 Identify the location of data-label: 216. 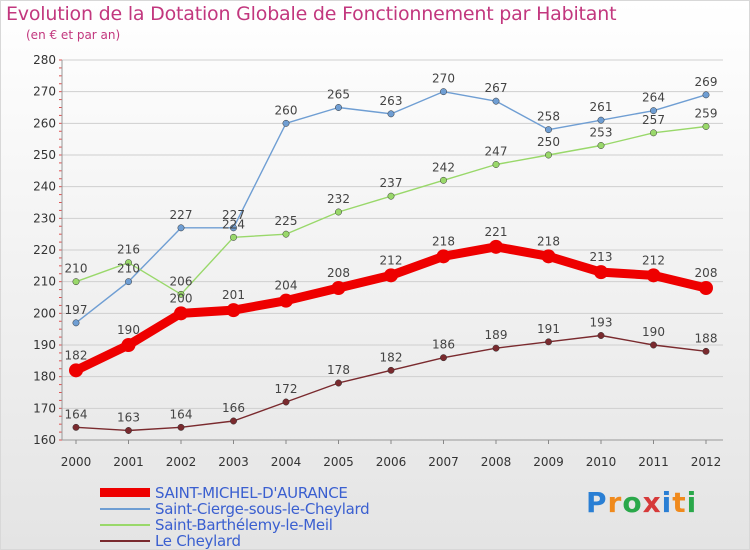
(128, 250).